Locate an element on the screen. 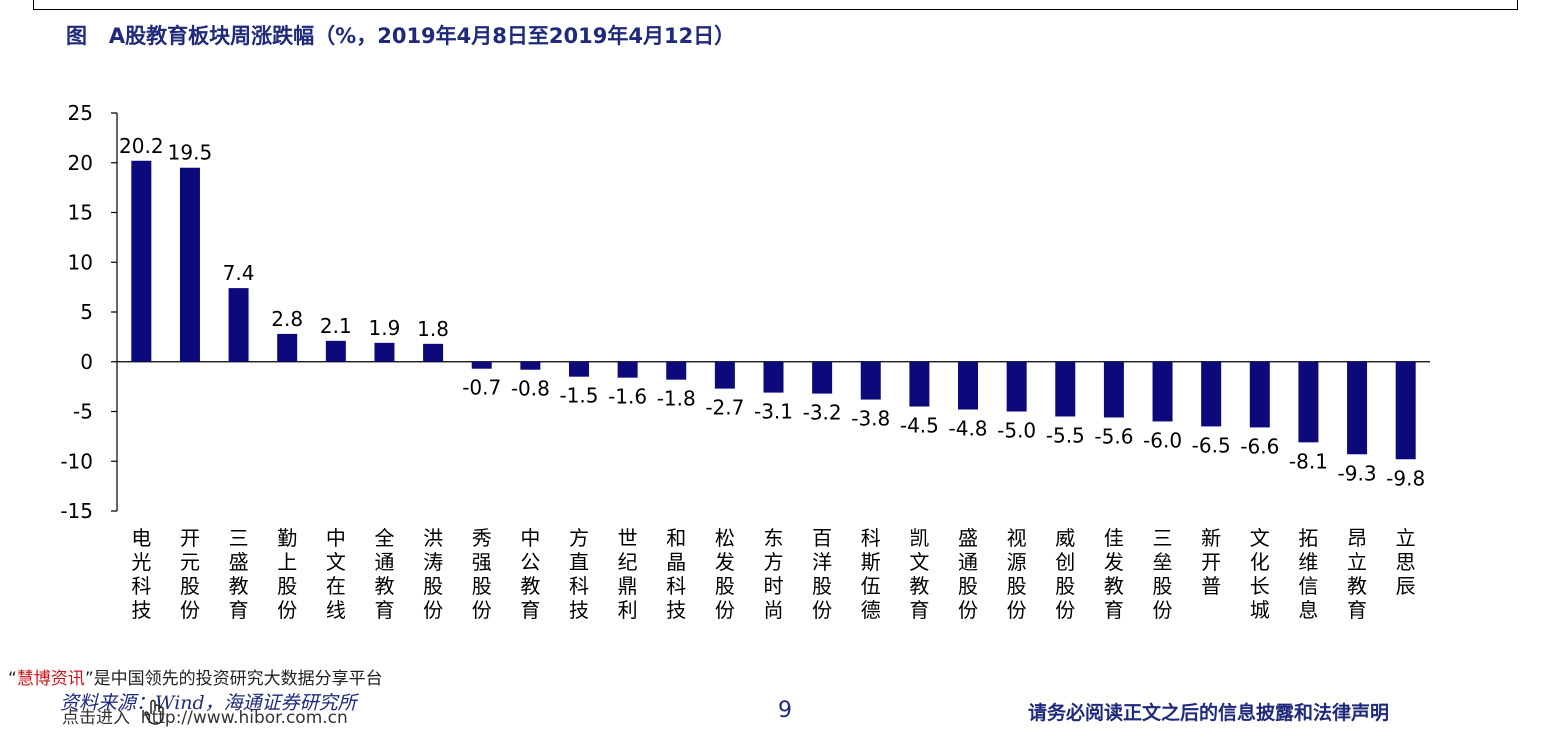 Image resolution: width=1561 pixels, height=739 pixels. category-label: 中公教育 is located at coordinates (530, 574).